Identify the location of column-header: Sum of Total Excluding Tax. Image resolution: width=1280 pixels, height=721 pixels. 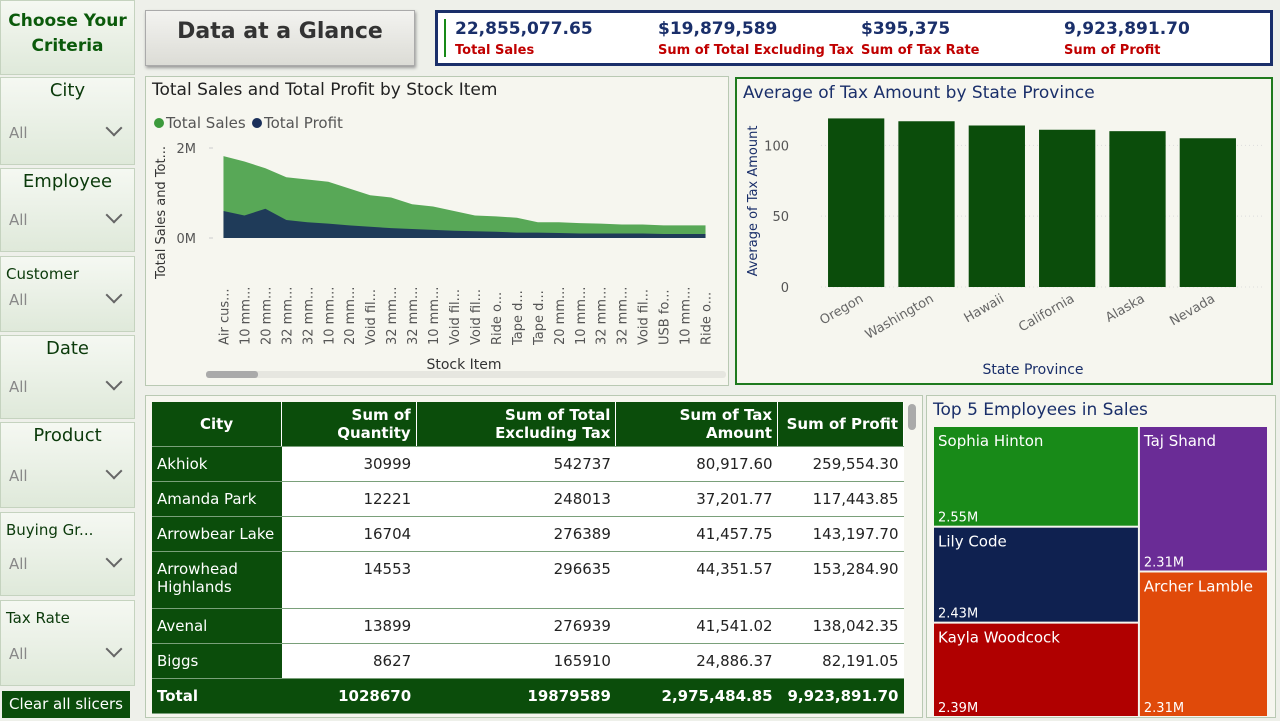
(516, 424).